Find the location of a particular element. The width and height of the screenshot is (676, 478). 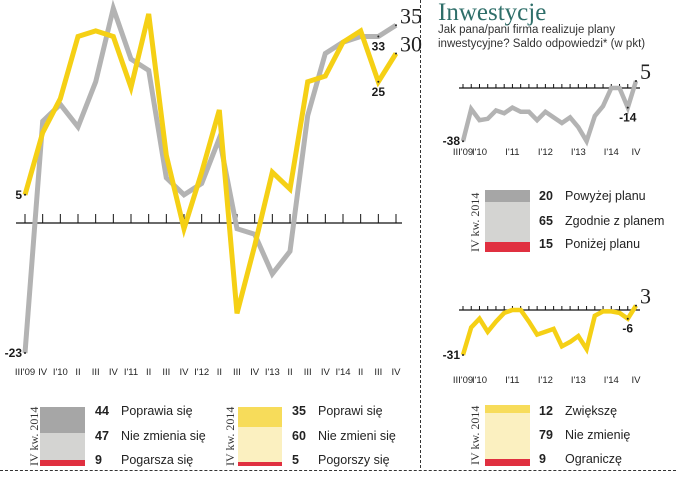

legend-item: 44 Poprawia się is located at coordinates (144, 411).